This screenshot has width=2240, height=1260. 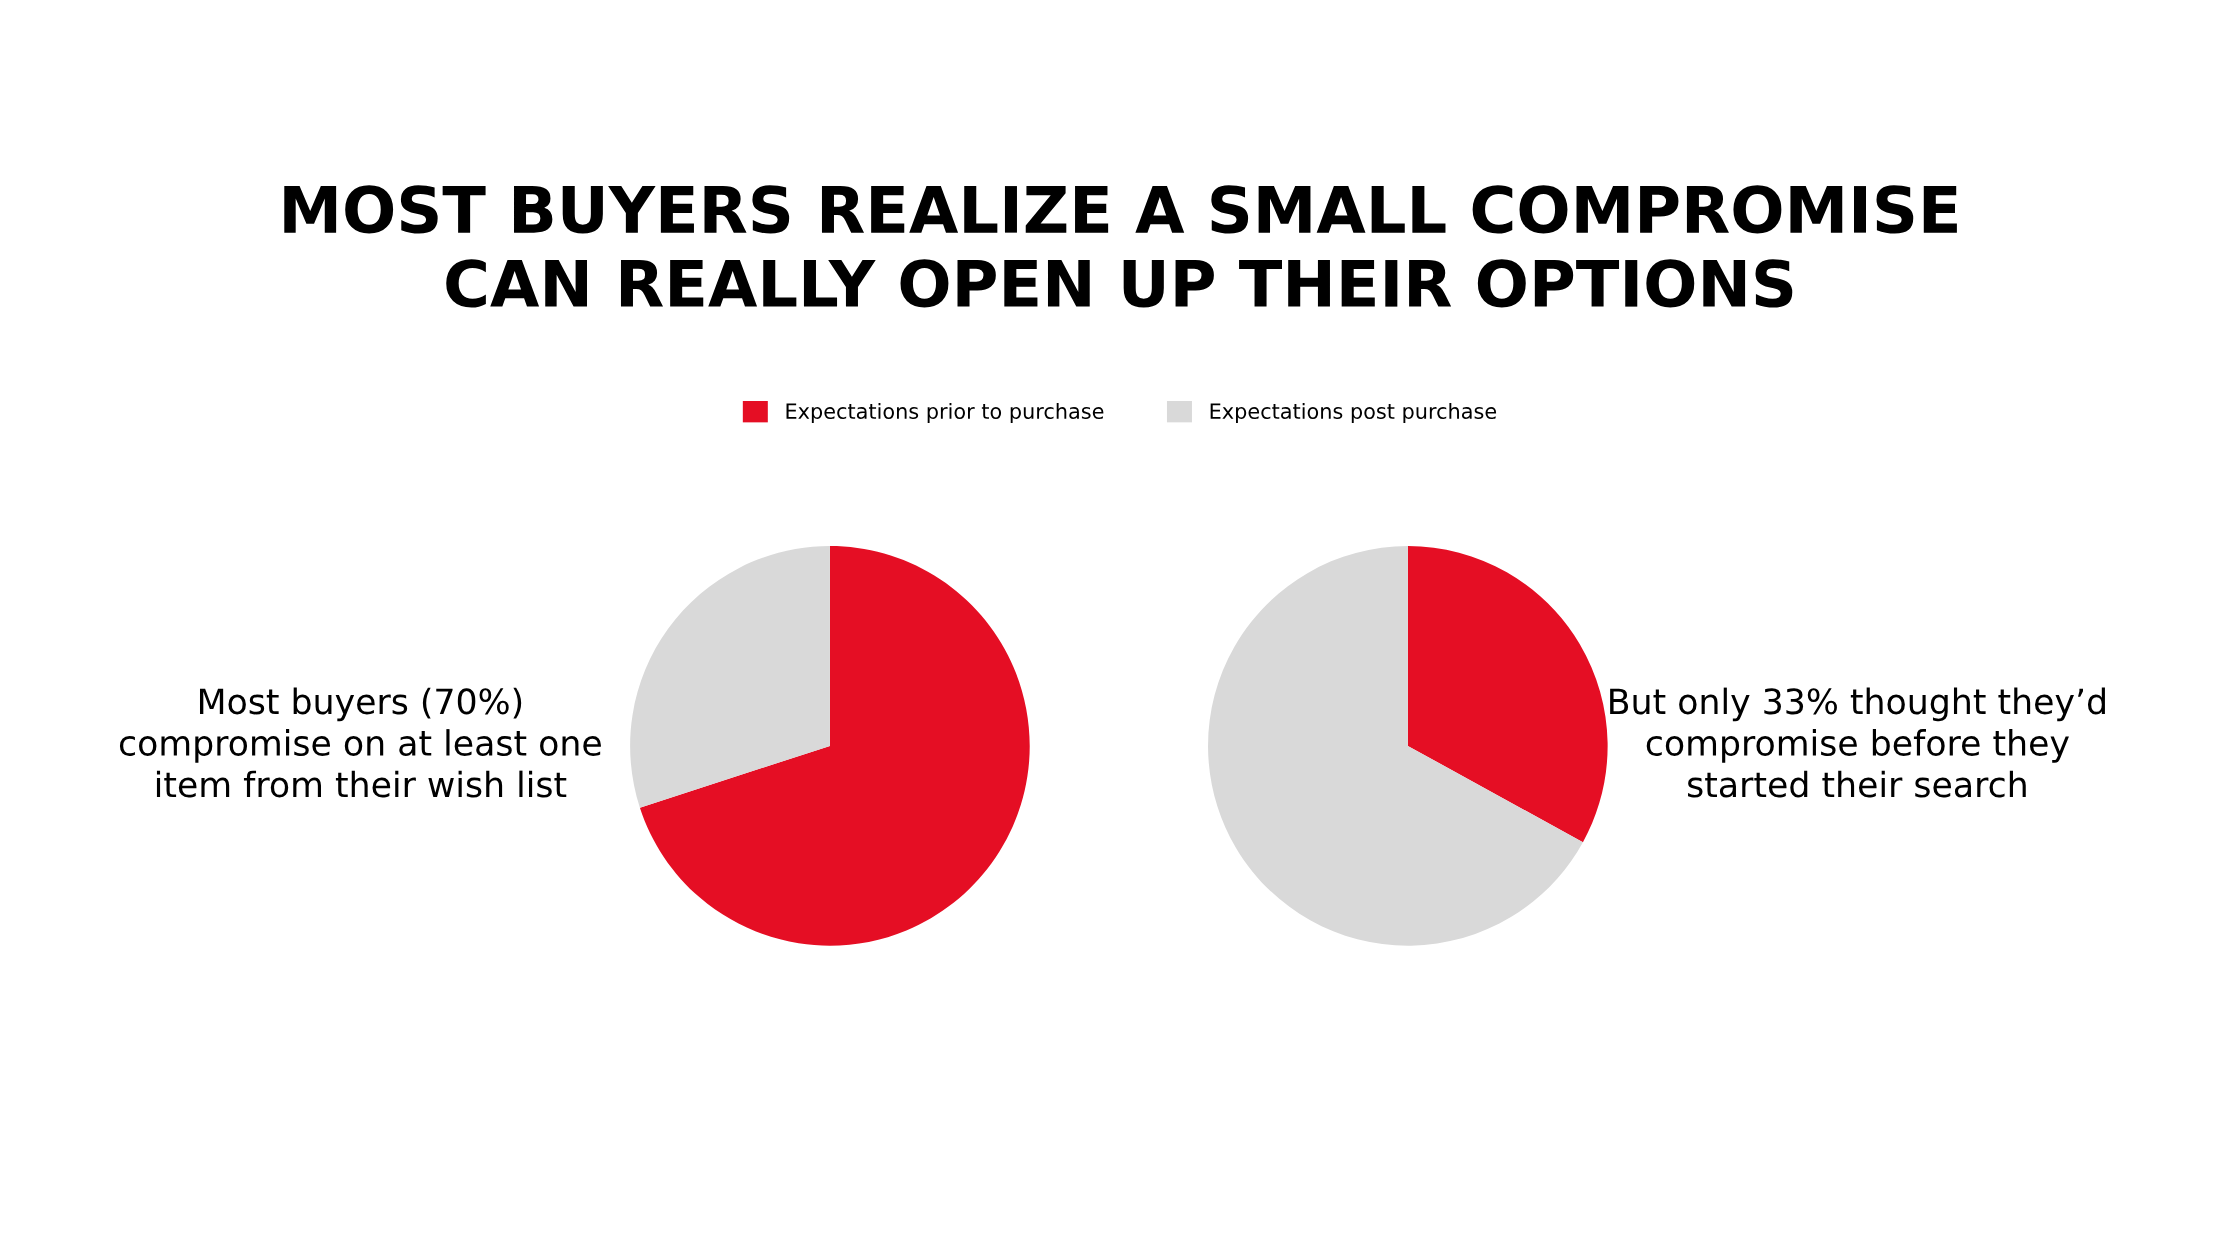 What do you see at coordinates (1353, 413) in the screenshot?
I see `legend-label: Expectations post purchase` at bounding box center [1353, 413].